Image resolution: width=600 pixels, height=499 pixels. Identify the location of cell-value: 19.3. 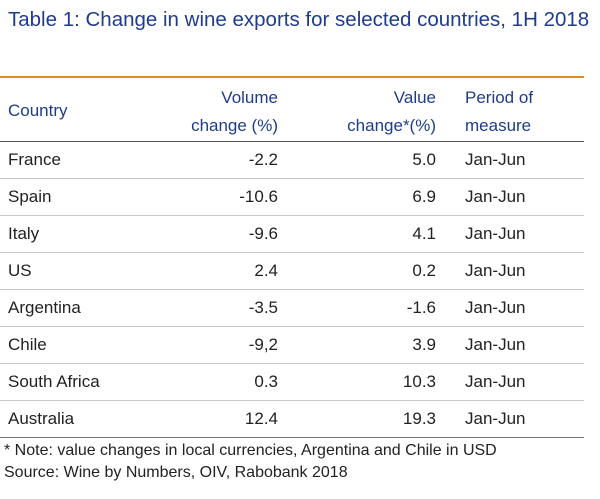
(419, 418).